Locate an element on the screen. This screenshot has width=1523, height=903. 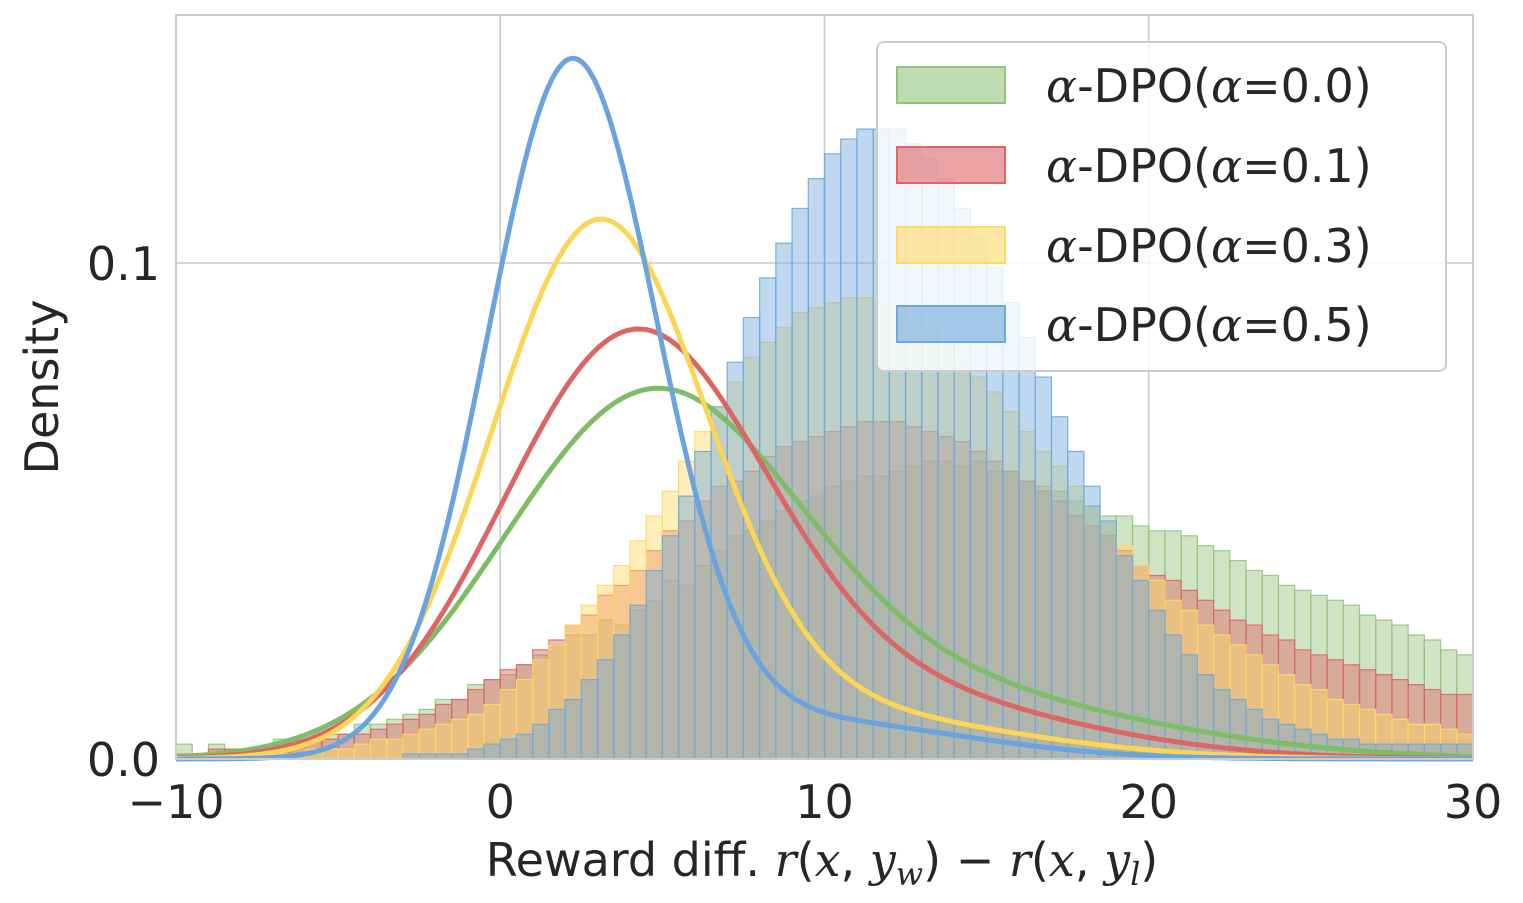
x-axis-title-x2: x is located at coordinates (1062, 860).